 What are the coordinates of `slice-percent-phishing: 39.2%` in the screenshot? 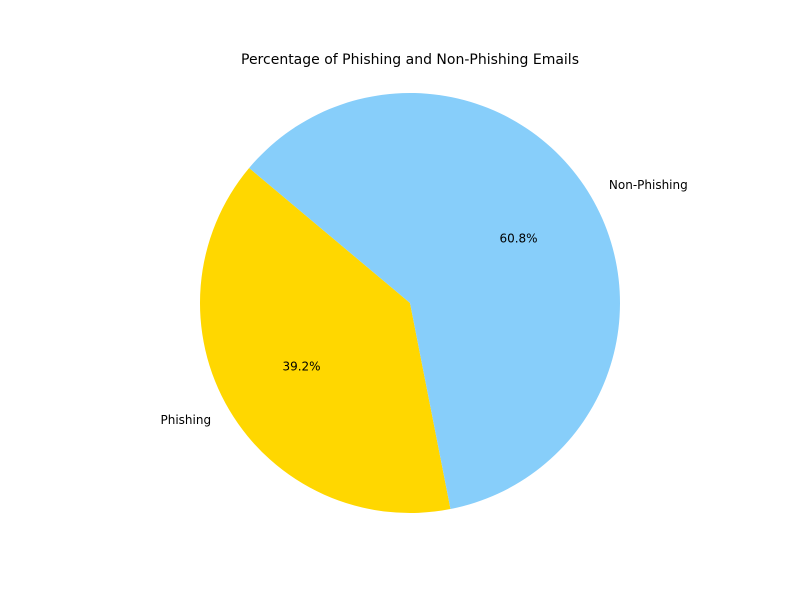 It's located at (301, 367).